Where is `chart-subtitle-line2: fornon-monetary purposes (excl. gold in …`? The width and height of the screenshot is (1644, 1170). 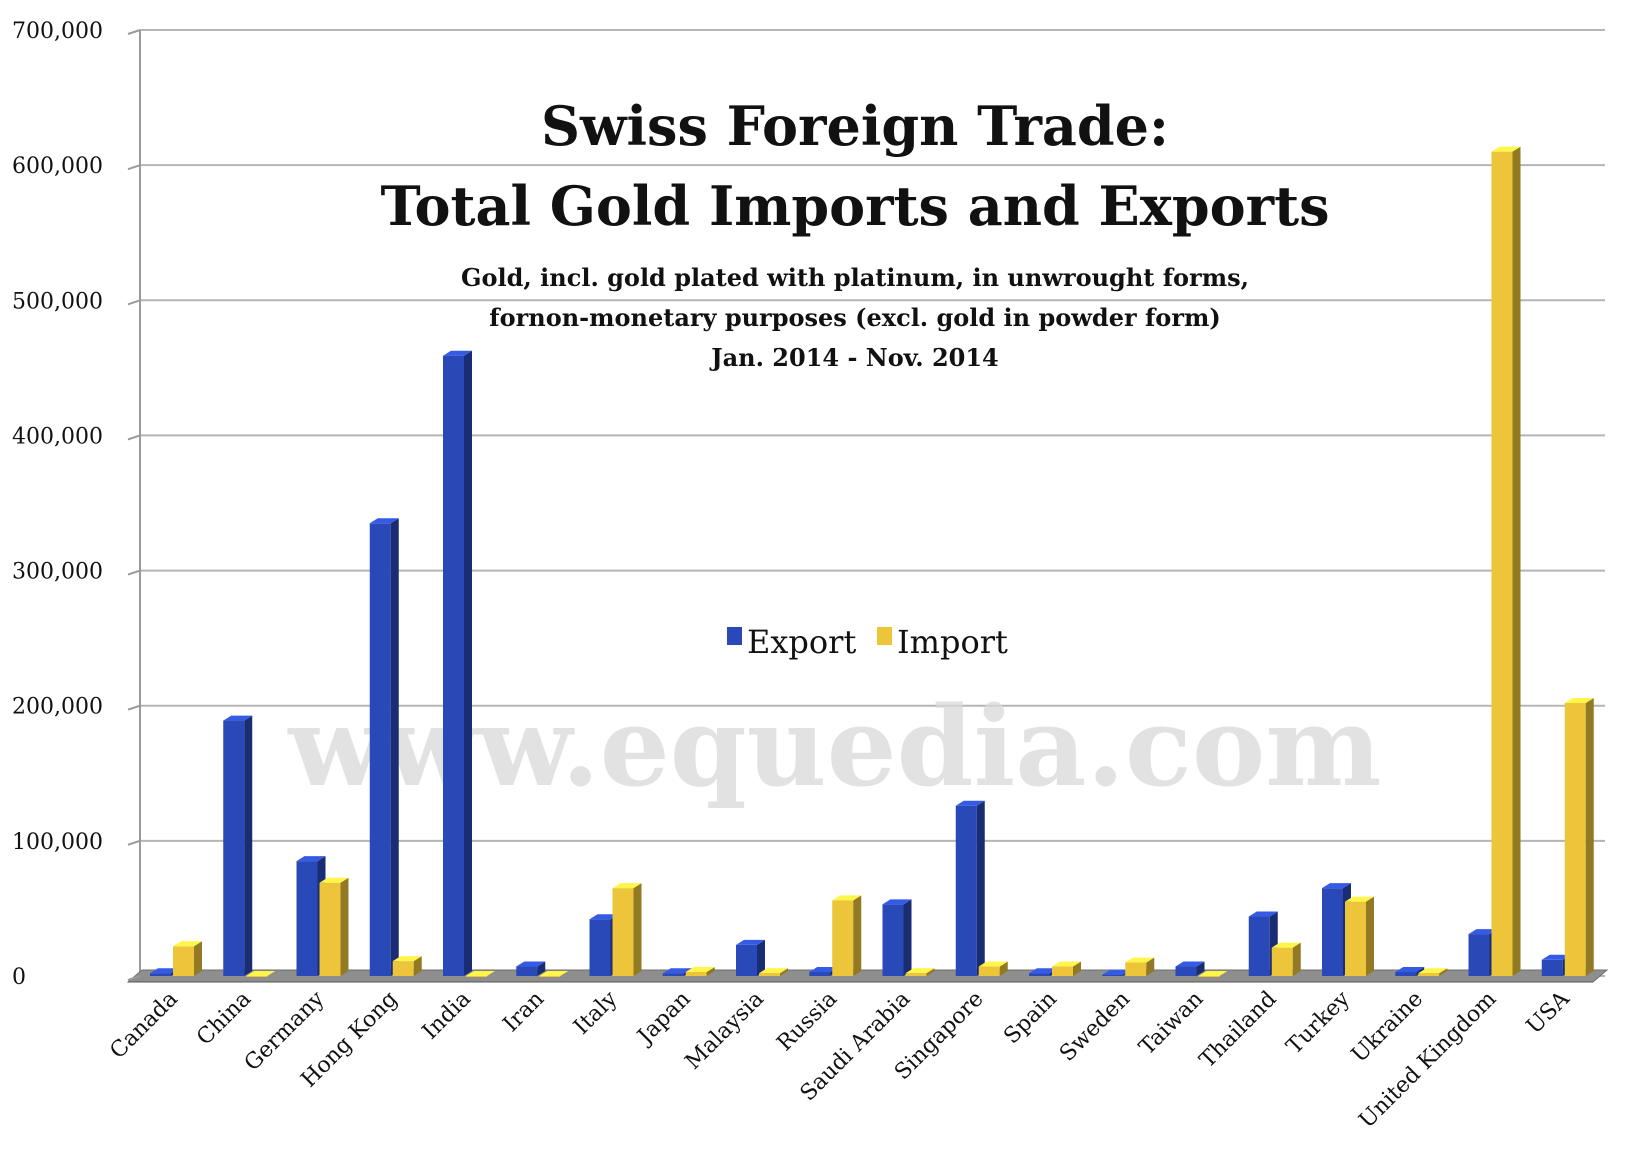 chart-subtitle-line2: fornon-monetary purposes (excl. gold in … is located at coordinates (854, 317).